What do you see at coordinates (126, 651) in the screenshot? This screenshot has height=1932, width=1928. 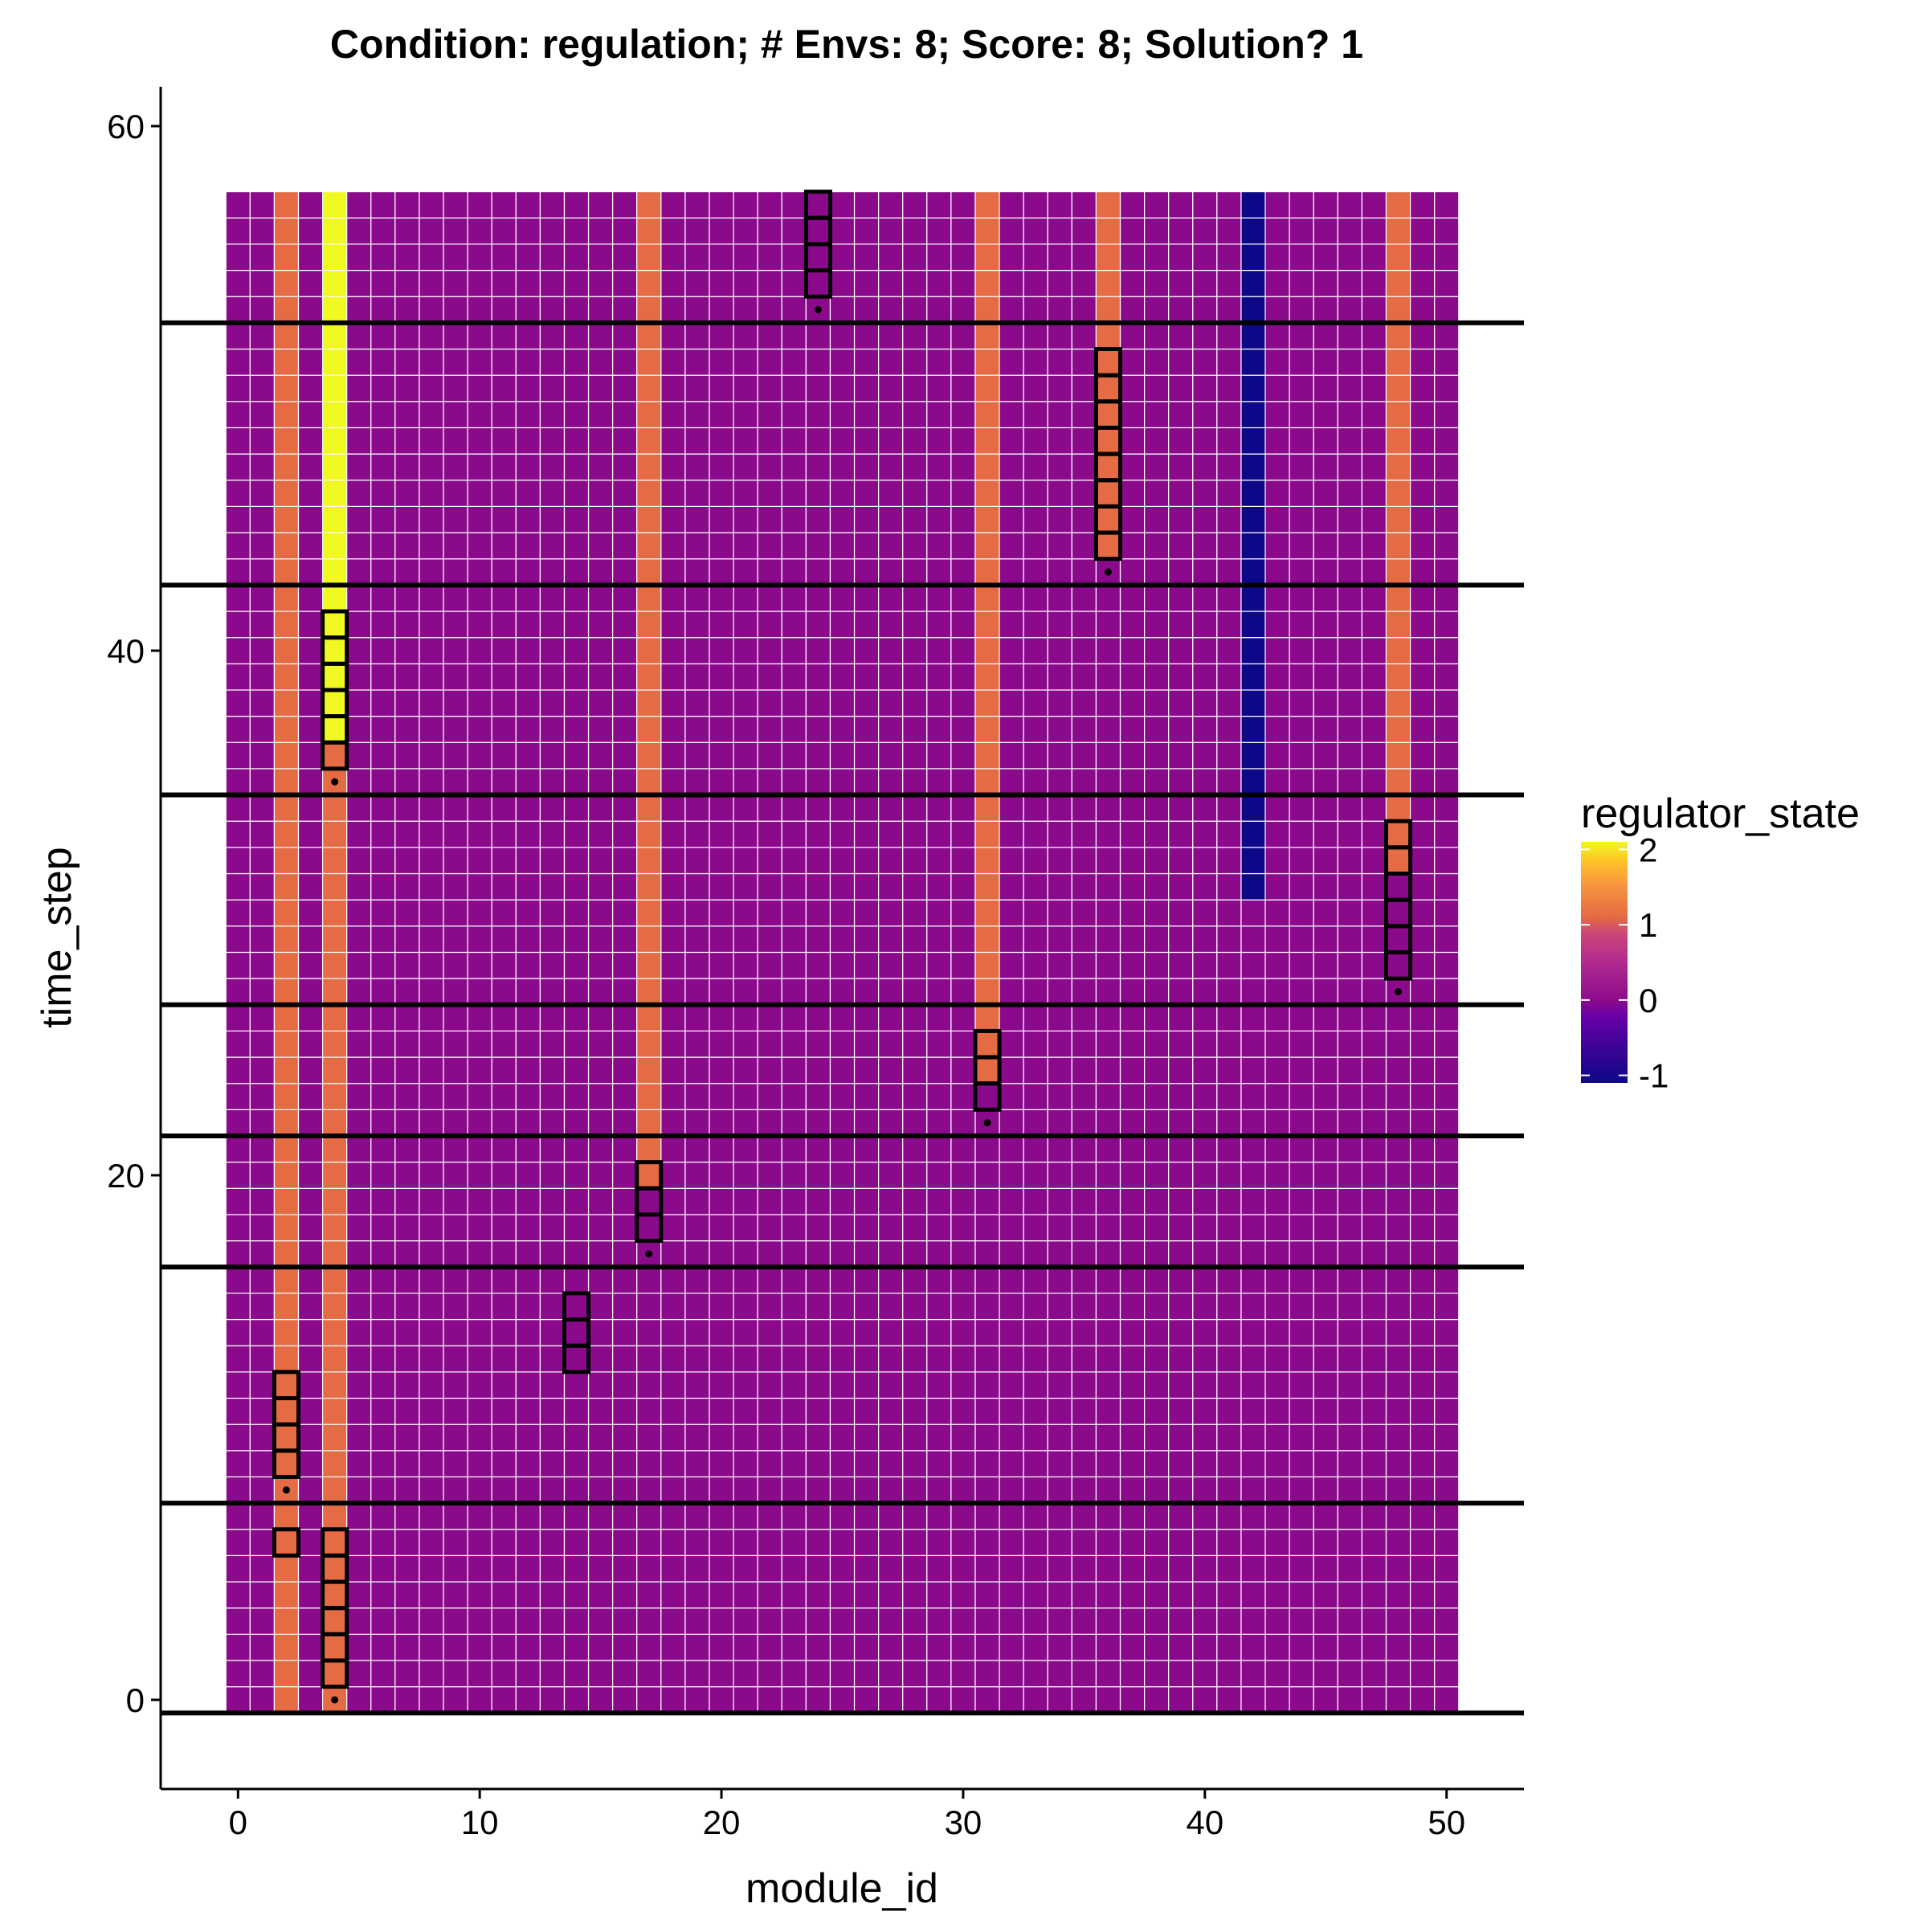 I see `y-tick-label: 40` at bounding box center [126, 651].